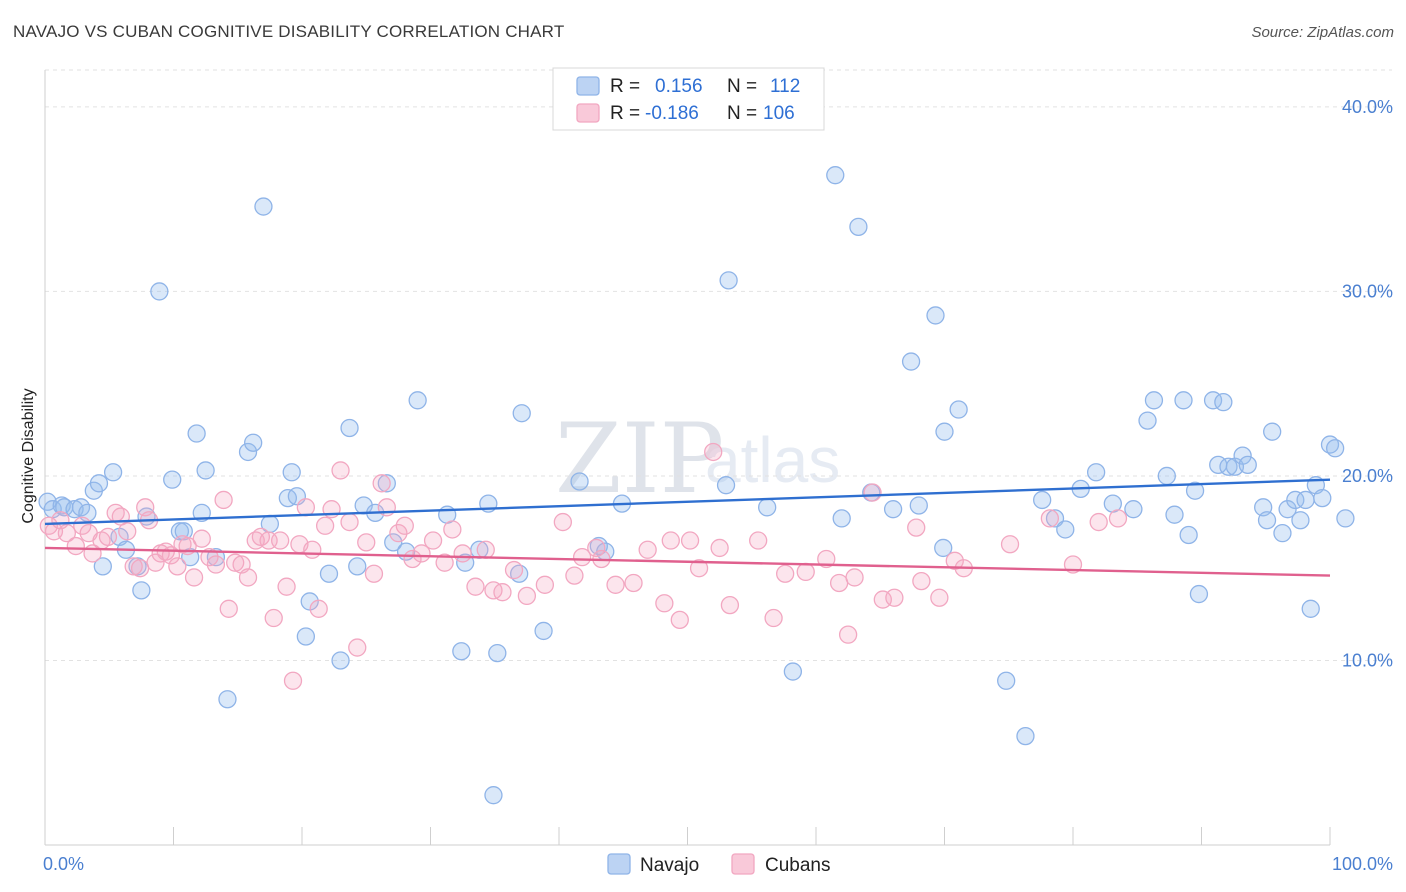 The height and width of the screenshot is (892, 1406). I want to click on navajo-trend-line, so click(687, 502).